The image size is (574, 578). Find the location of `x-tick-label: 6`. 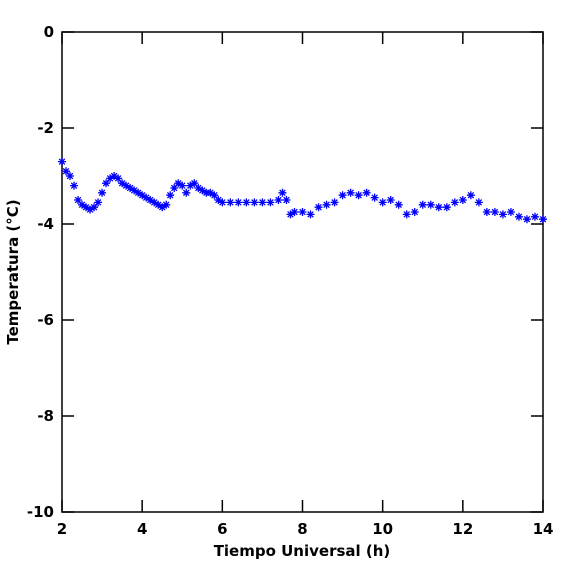

x-tick-label: 6 is located at coordinates (222, 529).